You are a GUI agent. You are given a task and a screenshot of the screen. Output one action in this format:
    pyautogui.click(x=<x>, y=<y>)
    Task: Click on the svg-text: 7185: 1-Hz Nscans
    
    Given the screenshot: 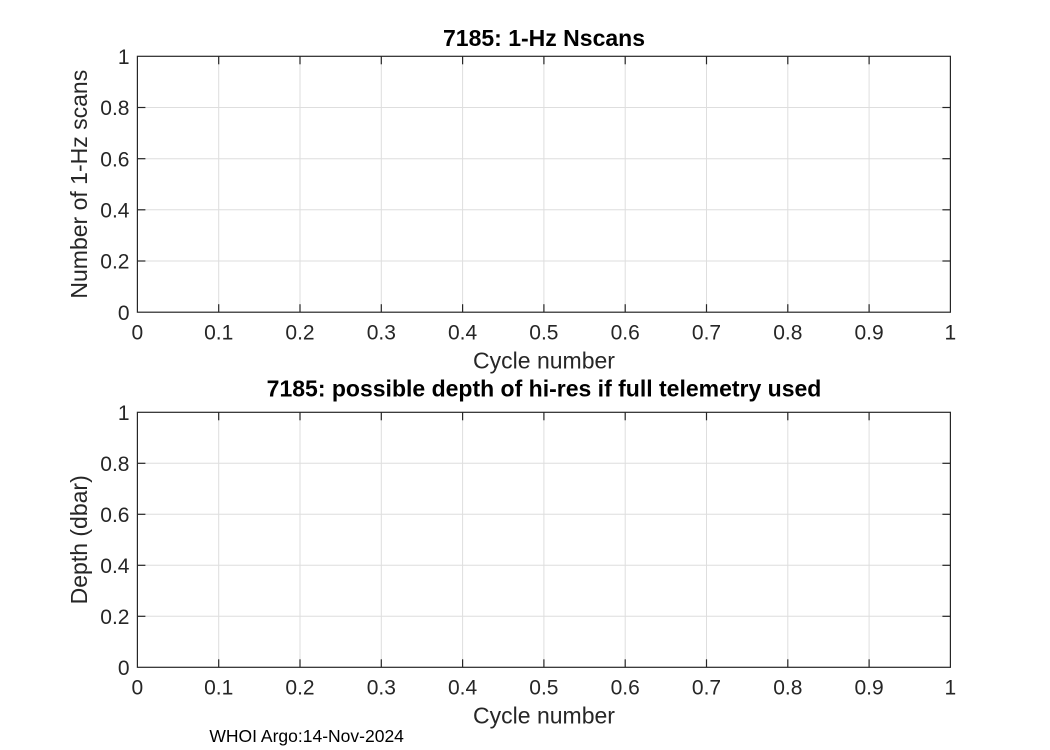 What is the action you would take?
    pyautogui.click(x=544, y=38)
    